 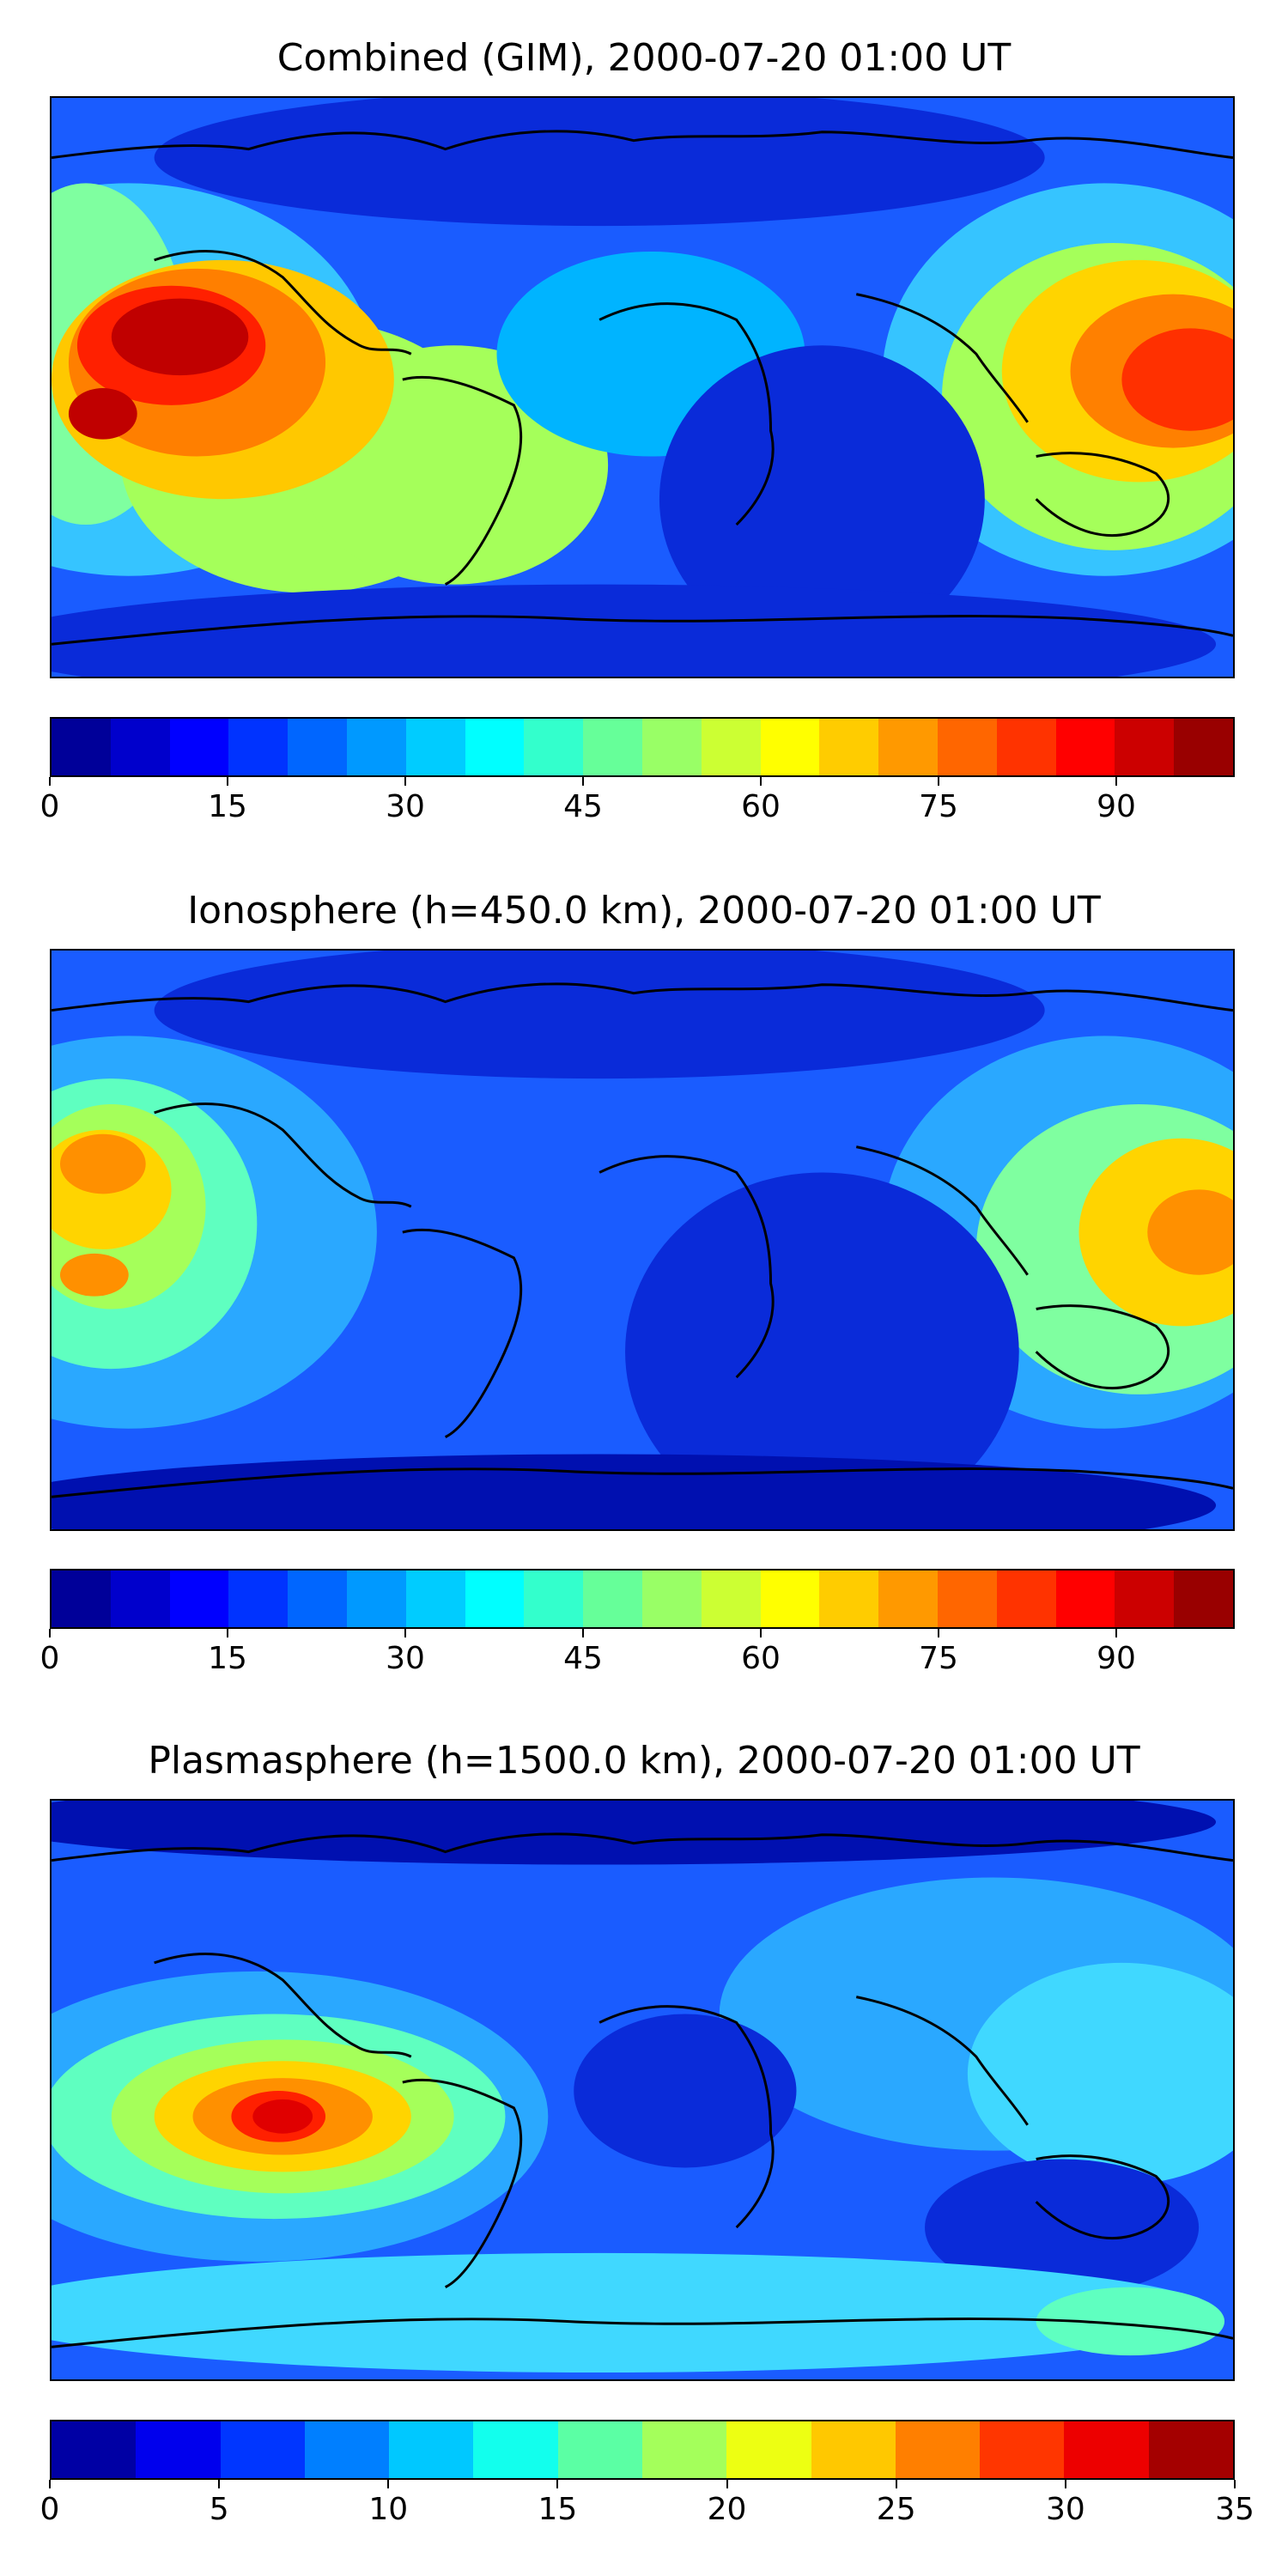 What do you see at coordinates (896, 2509) in the screenshot?
I see `colorbar-tick-label: 25` at bounding box center [896, 2509].